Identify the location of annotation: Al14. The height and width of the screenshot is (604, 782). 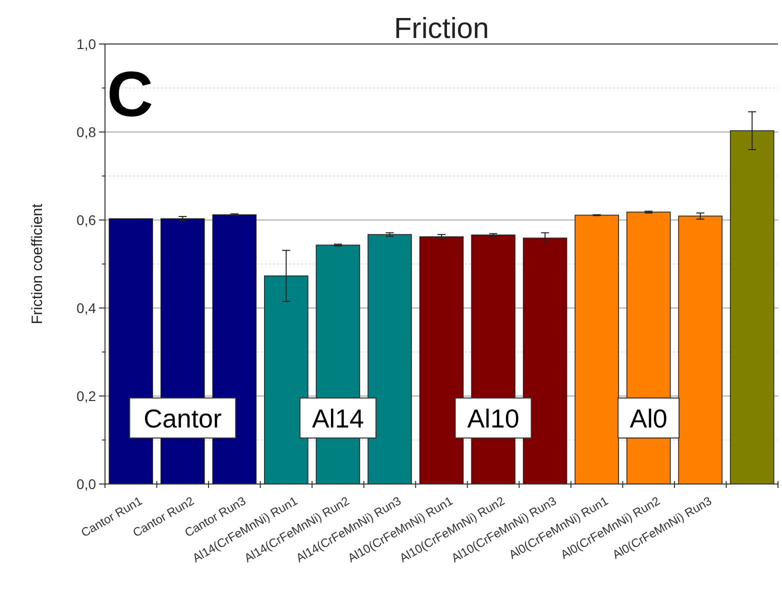
(338, 418).